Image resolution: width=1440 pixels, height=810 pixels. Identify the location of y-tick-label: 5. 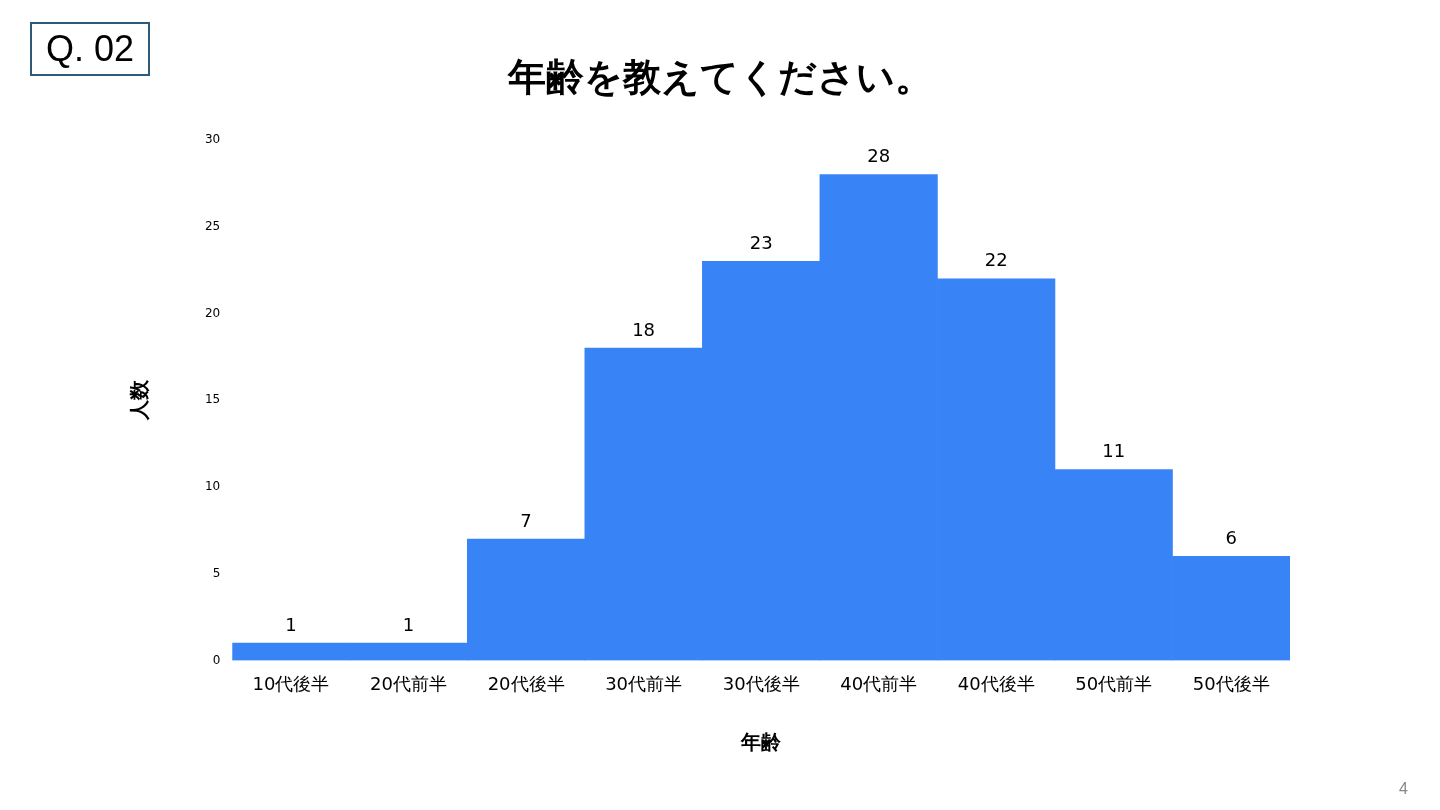
(216, 572).